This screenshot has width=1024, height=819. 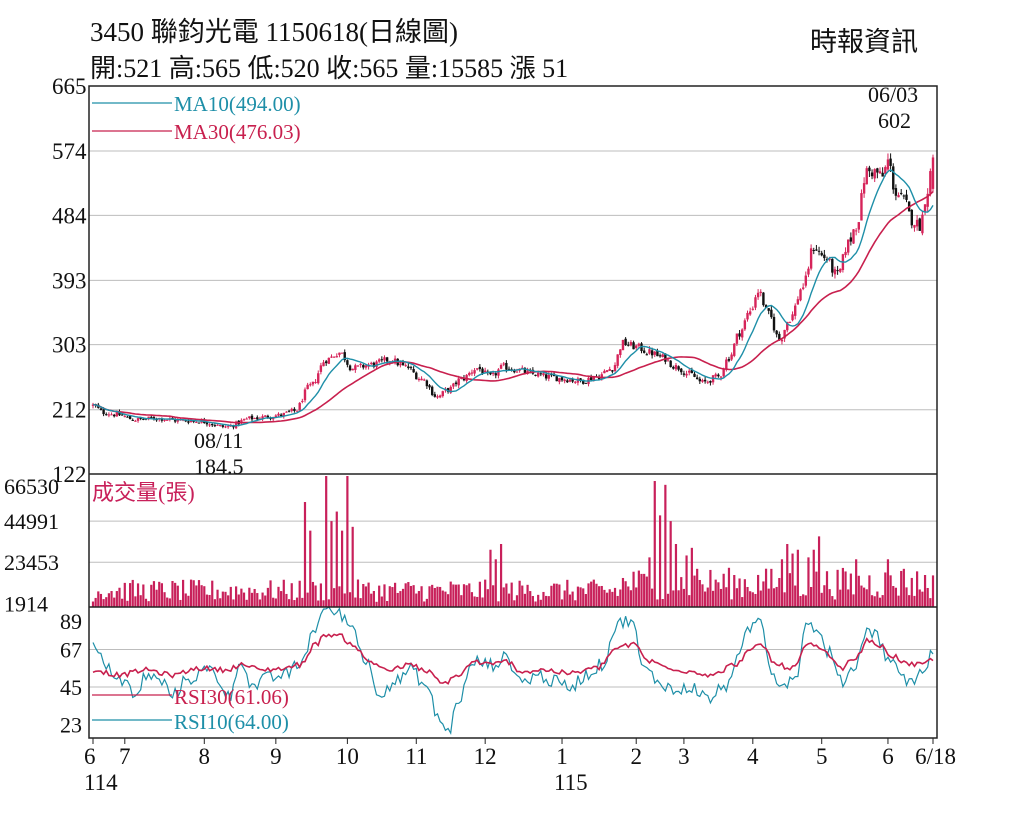 What do you see at coordinates (205, 756) in the screenshot?
I see `x-tick-label: 8` at bounding box center [205, 756].